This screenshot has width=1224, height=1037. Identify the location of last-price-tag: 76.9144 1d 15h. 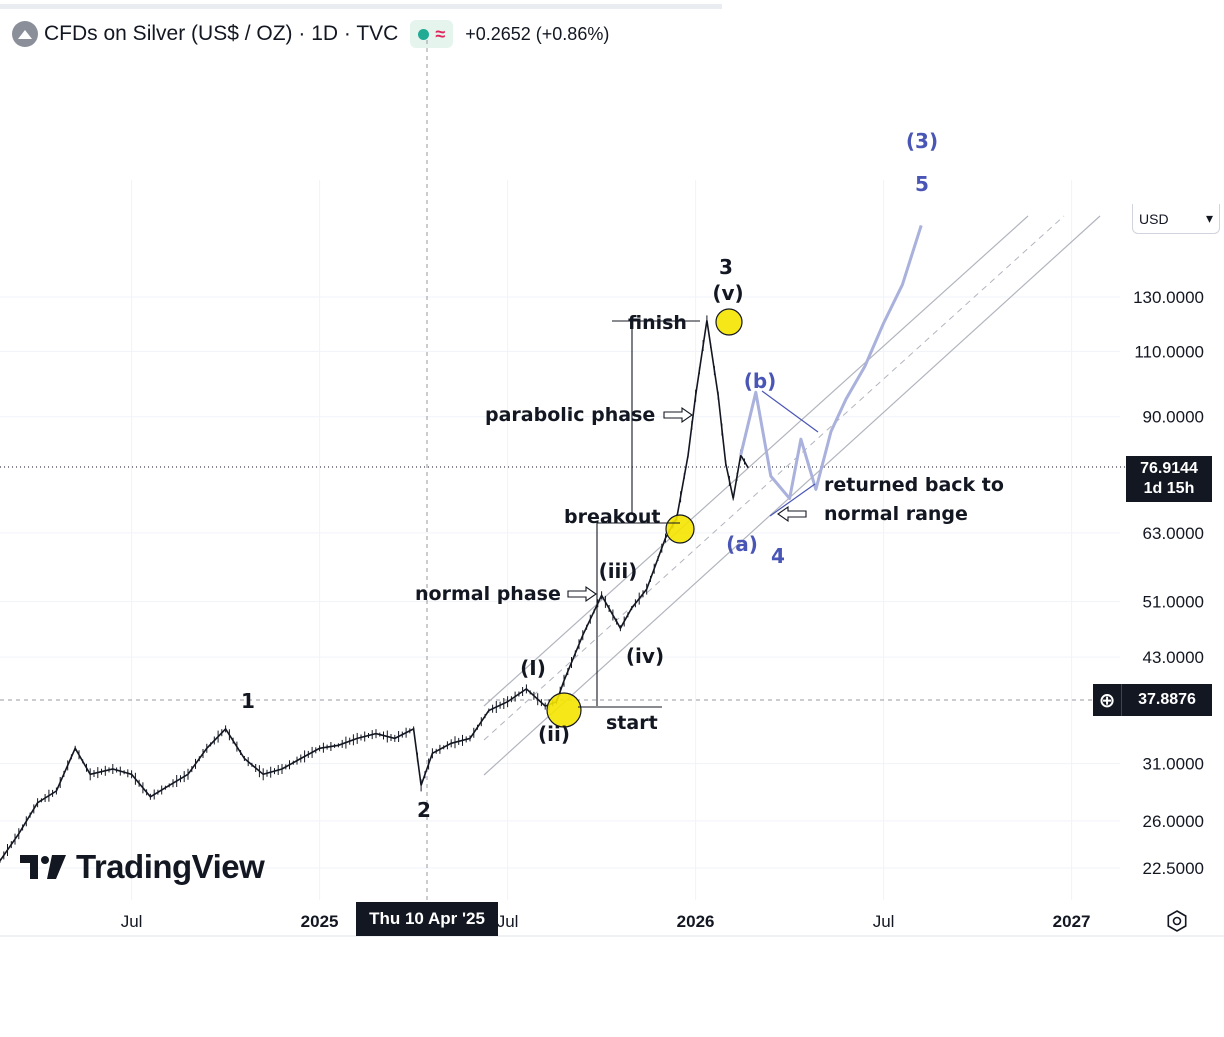
(1169, 479).